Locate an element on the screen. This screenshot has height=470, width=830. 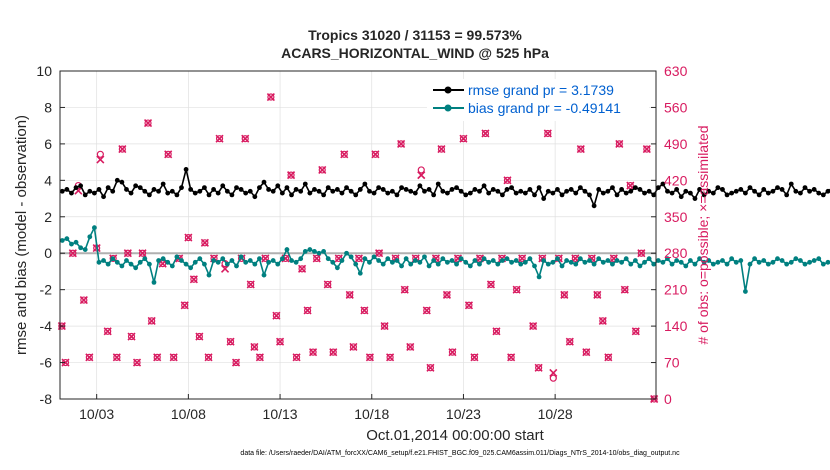
y-tick-label-right: 280 is located at coordinates (676, 253).